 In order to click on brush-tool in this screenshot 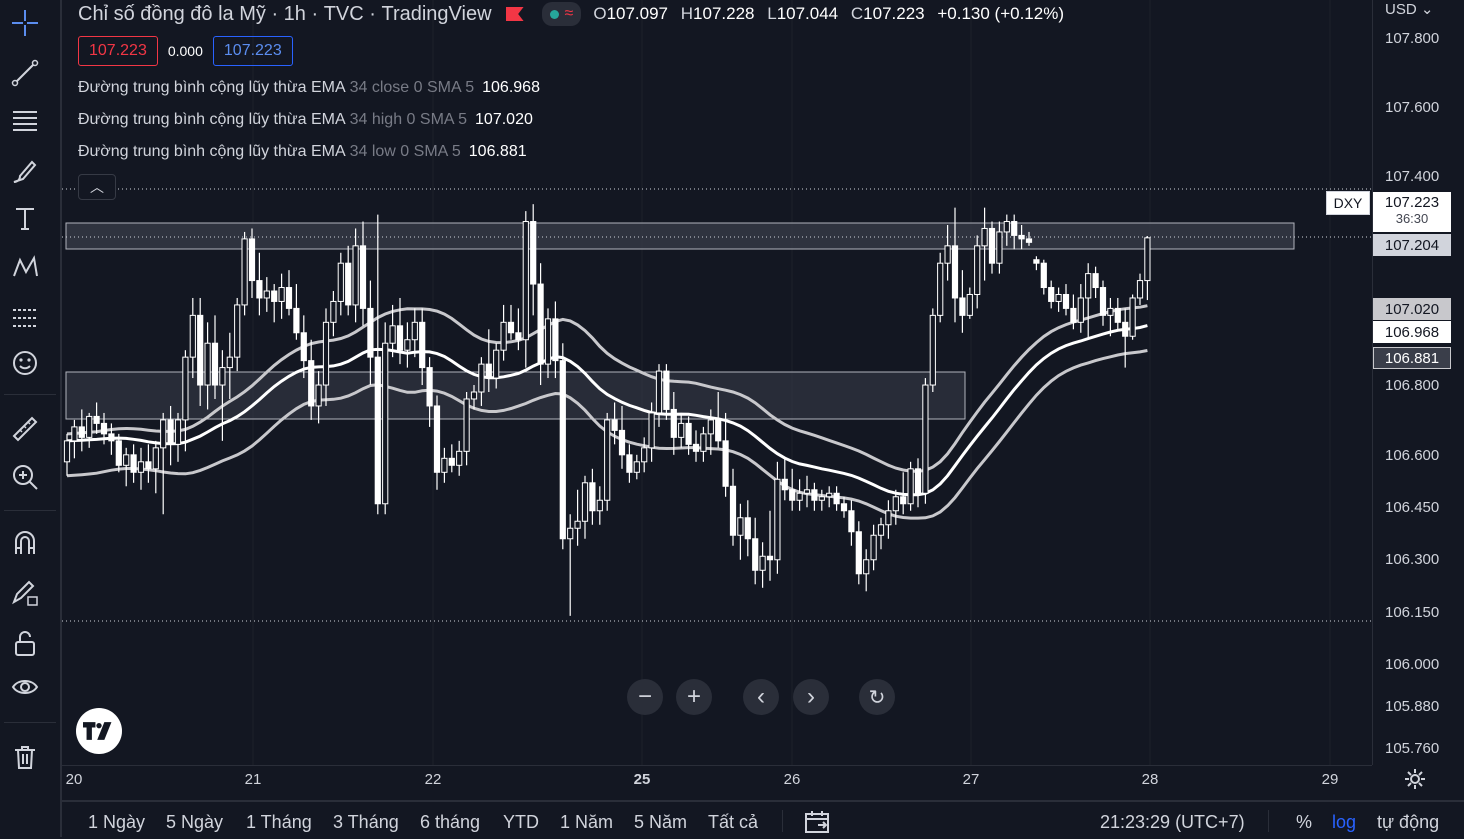, I will do `click(25, 171)`.